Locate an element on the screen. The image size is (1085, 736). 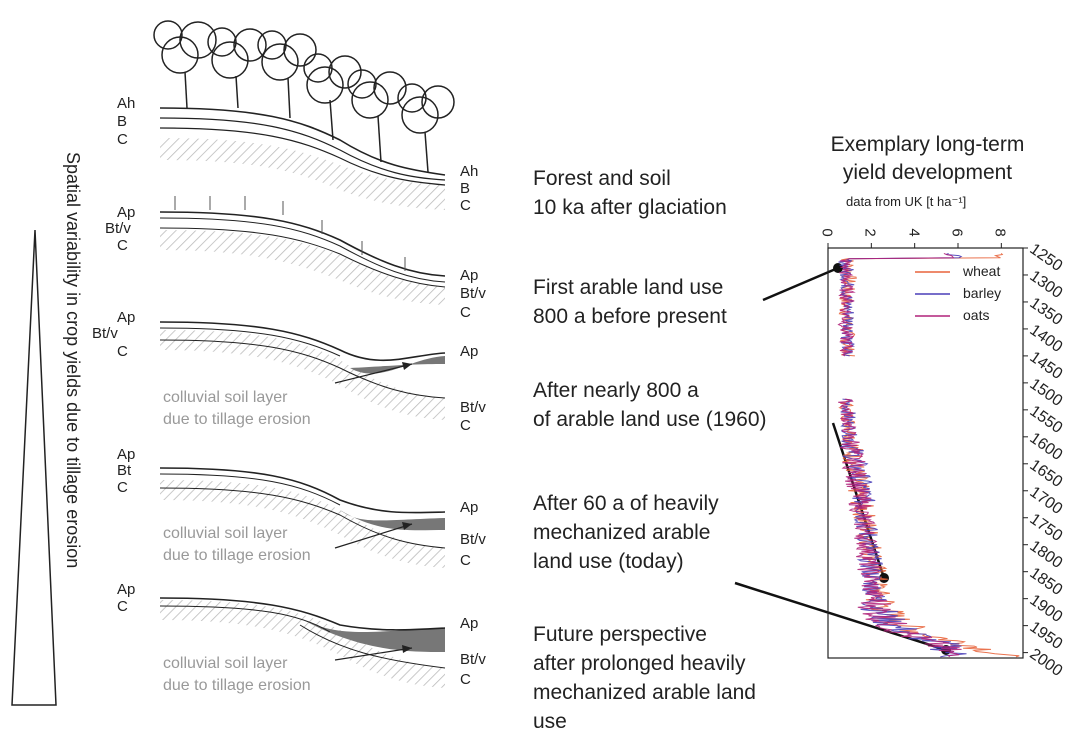
legend-label: oats is located at coordinates (976, 315).